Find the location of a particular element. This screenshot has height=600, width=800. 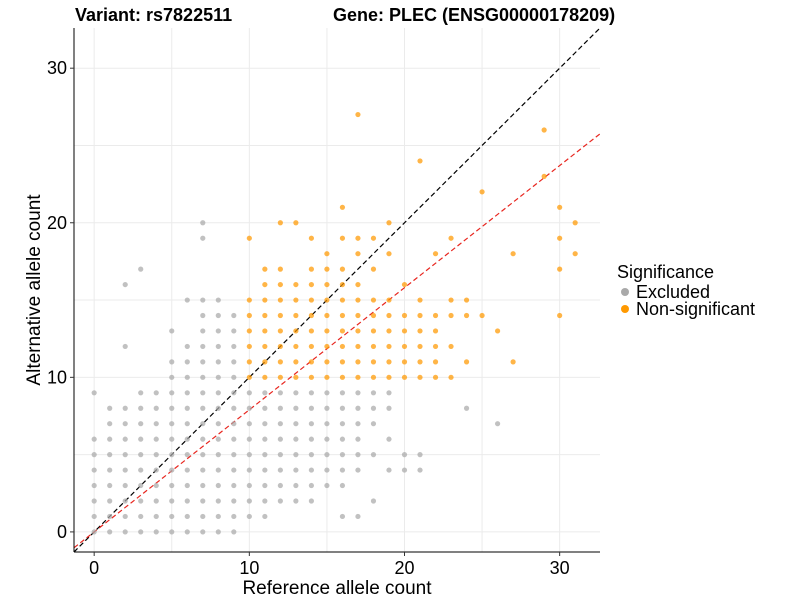

y-axis-ticks: 0 10 20 30 is located at coordinates (60, 300).